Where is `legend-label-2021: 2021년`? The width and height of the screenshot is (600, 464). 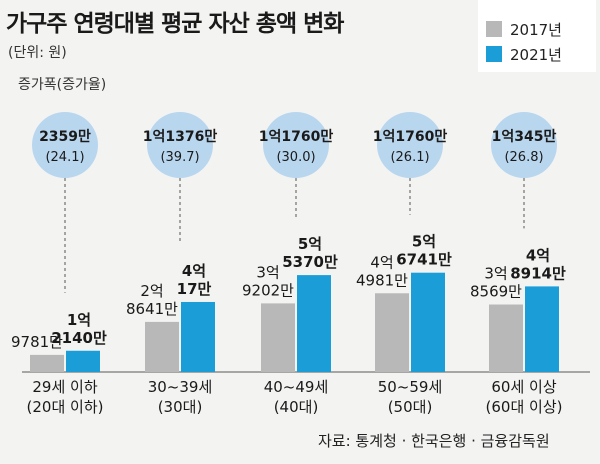 legend-label-2021: 2021년 is located at coordinates (536, 54).